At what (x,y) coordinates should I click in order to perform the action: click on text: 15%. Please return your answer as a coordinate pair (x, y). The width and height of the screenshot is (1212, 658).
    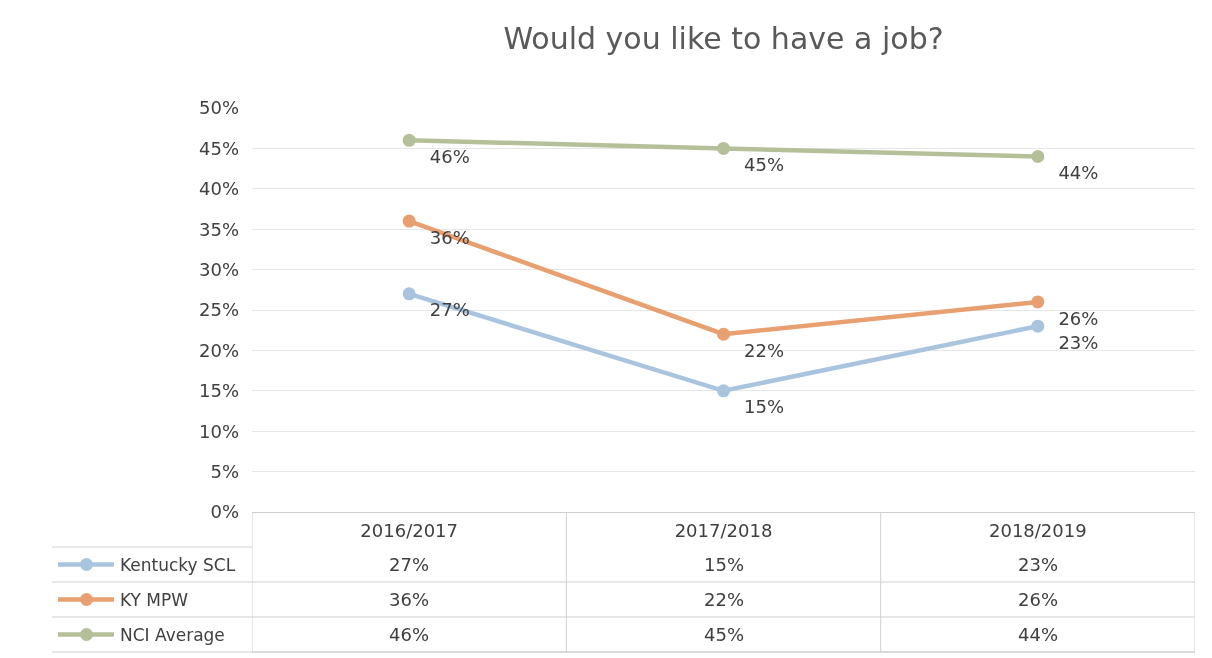
    Looking at the image, I should click on (764, 407).